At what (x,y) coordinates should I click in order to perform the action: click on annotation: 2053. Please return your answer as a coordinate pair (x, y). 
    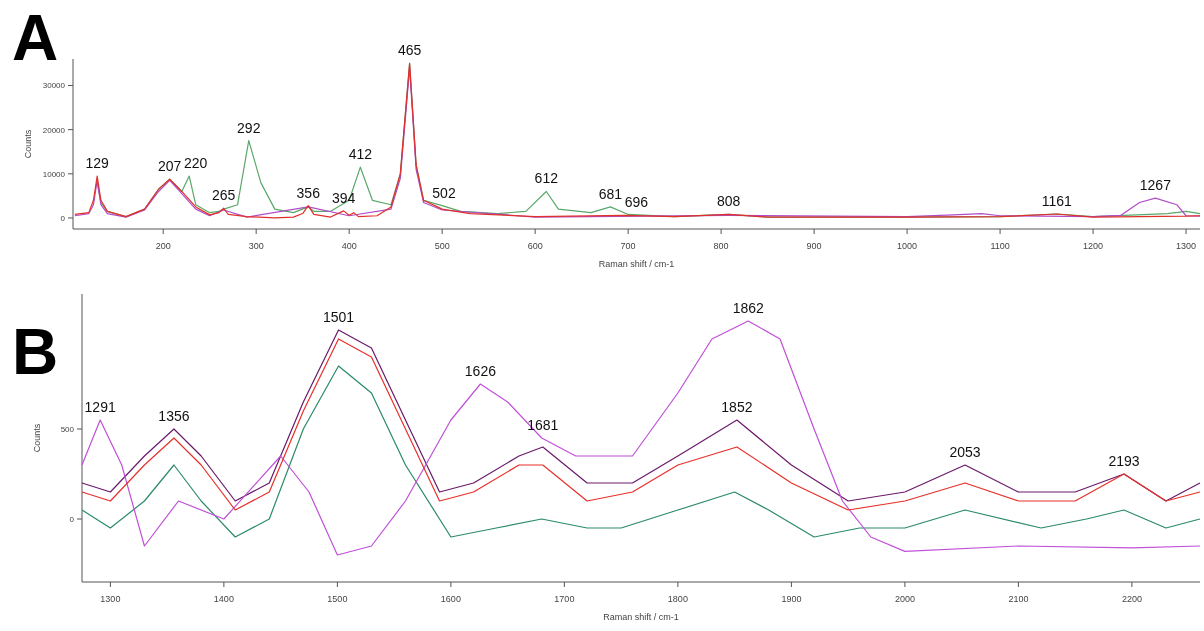
    Looking at the image, I should click on (965, 452).